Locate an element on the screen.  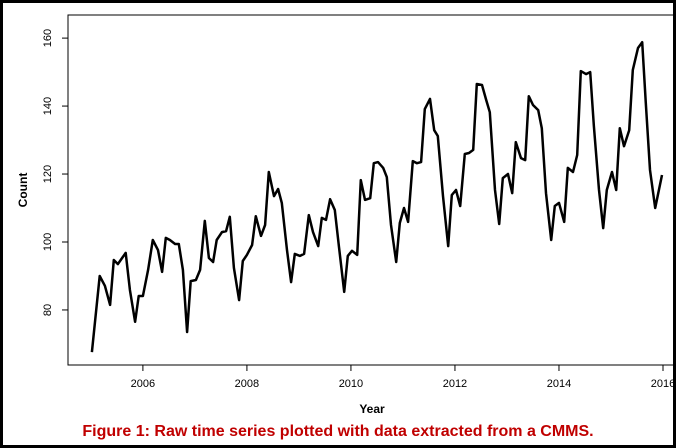
x-tick-label: 2012 is located at coordinates (455, 384).